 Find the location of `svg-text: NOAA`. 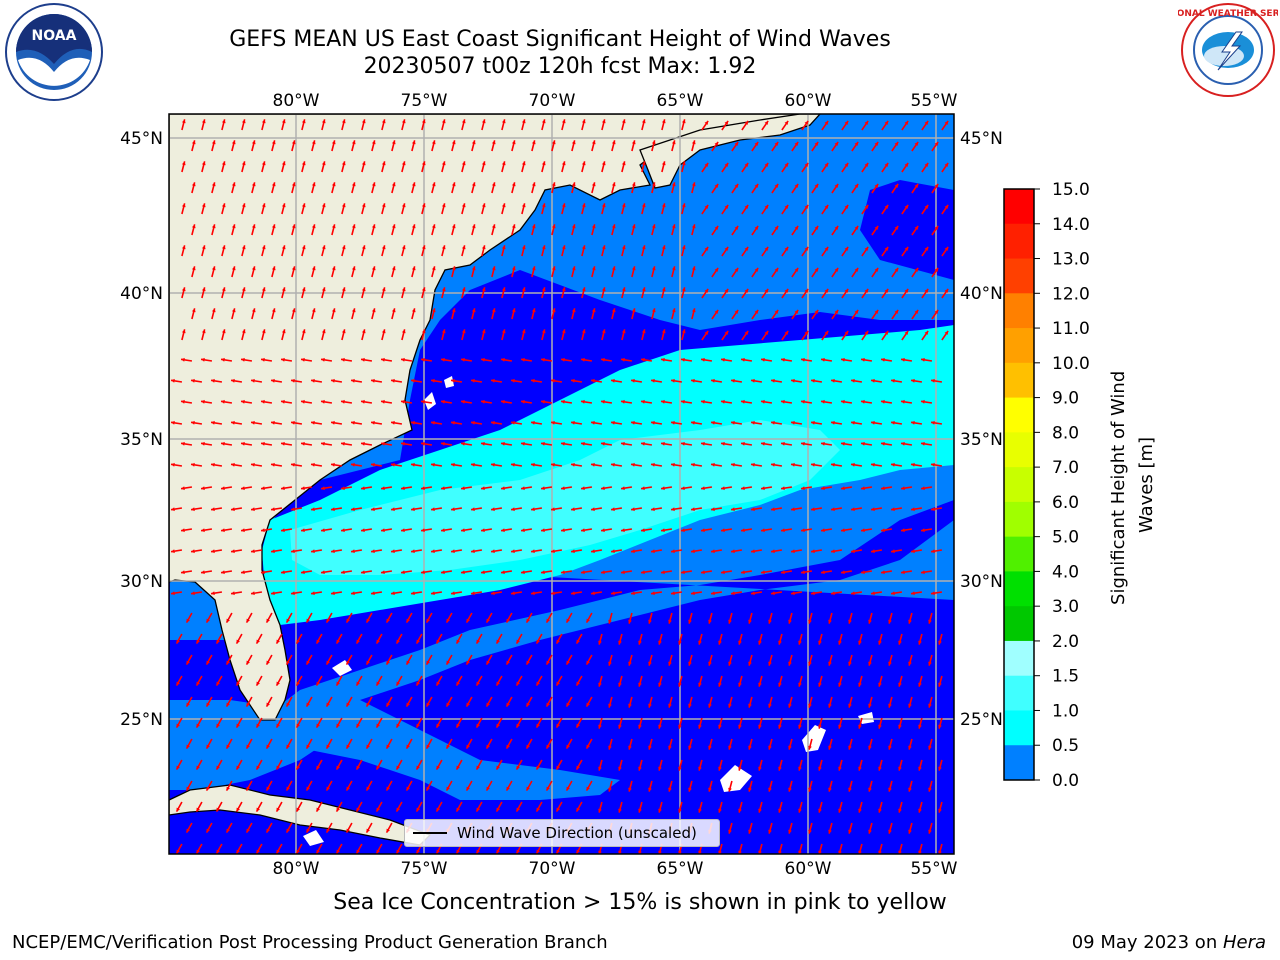

svg-text: NOAA is located at coordinates (54, 36).